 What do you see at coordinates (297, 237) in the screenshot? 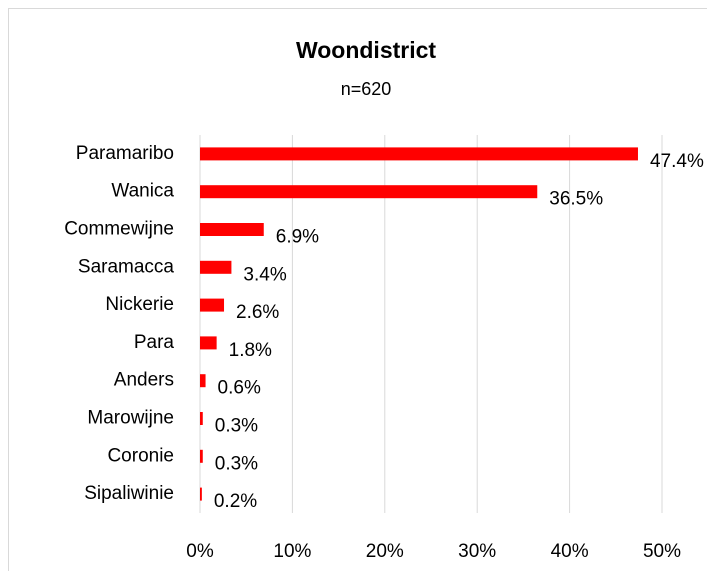
I see `value-label: 6.9%` at bounding box center [297, 237].